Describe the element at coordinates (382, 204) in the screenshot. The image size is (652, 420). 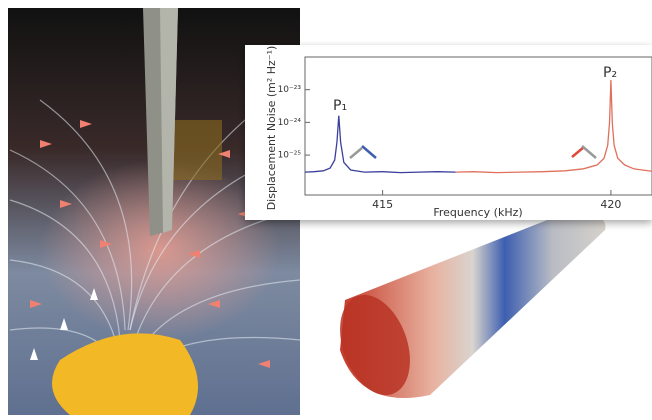
I see `x-tick-label: 415` at that location.